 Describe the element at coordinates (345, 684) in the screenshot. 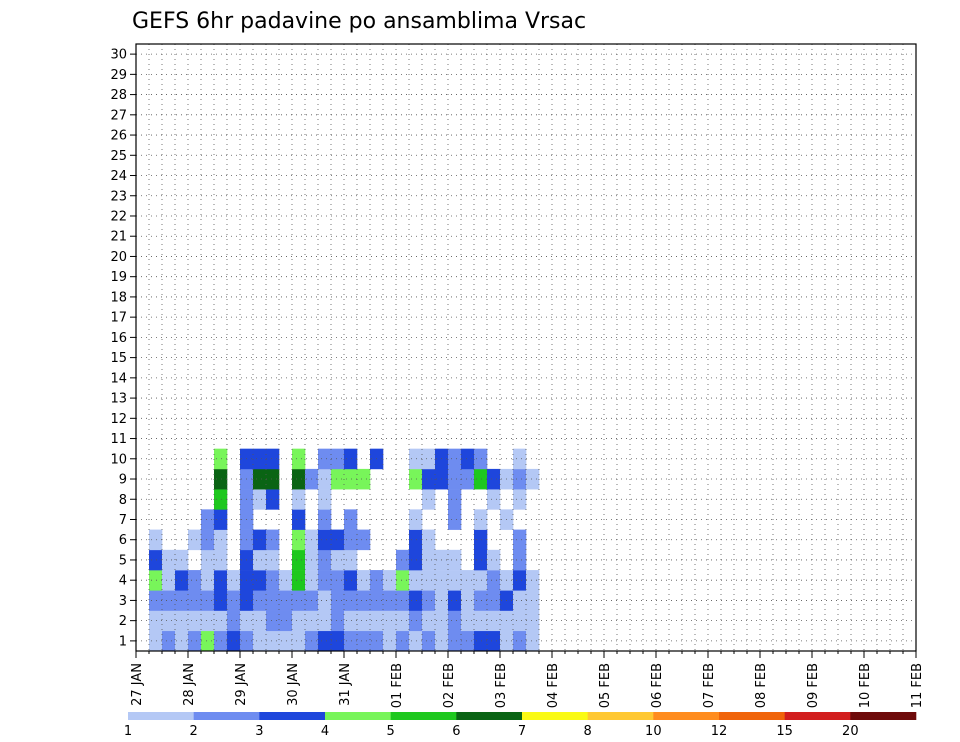

I see `x-tick-label: 31 JAN` at that location.